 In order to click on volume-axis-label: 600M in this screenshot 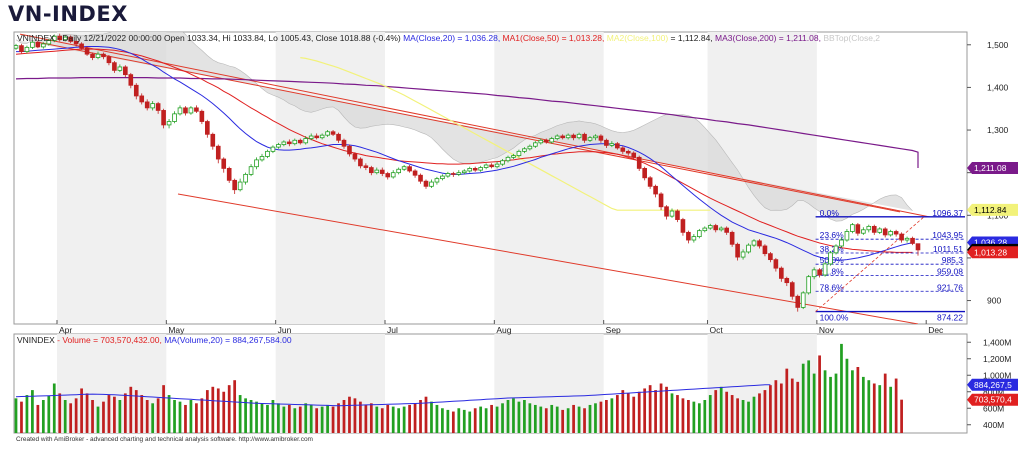, I will do `click(993, 408)`.